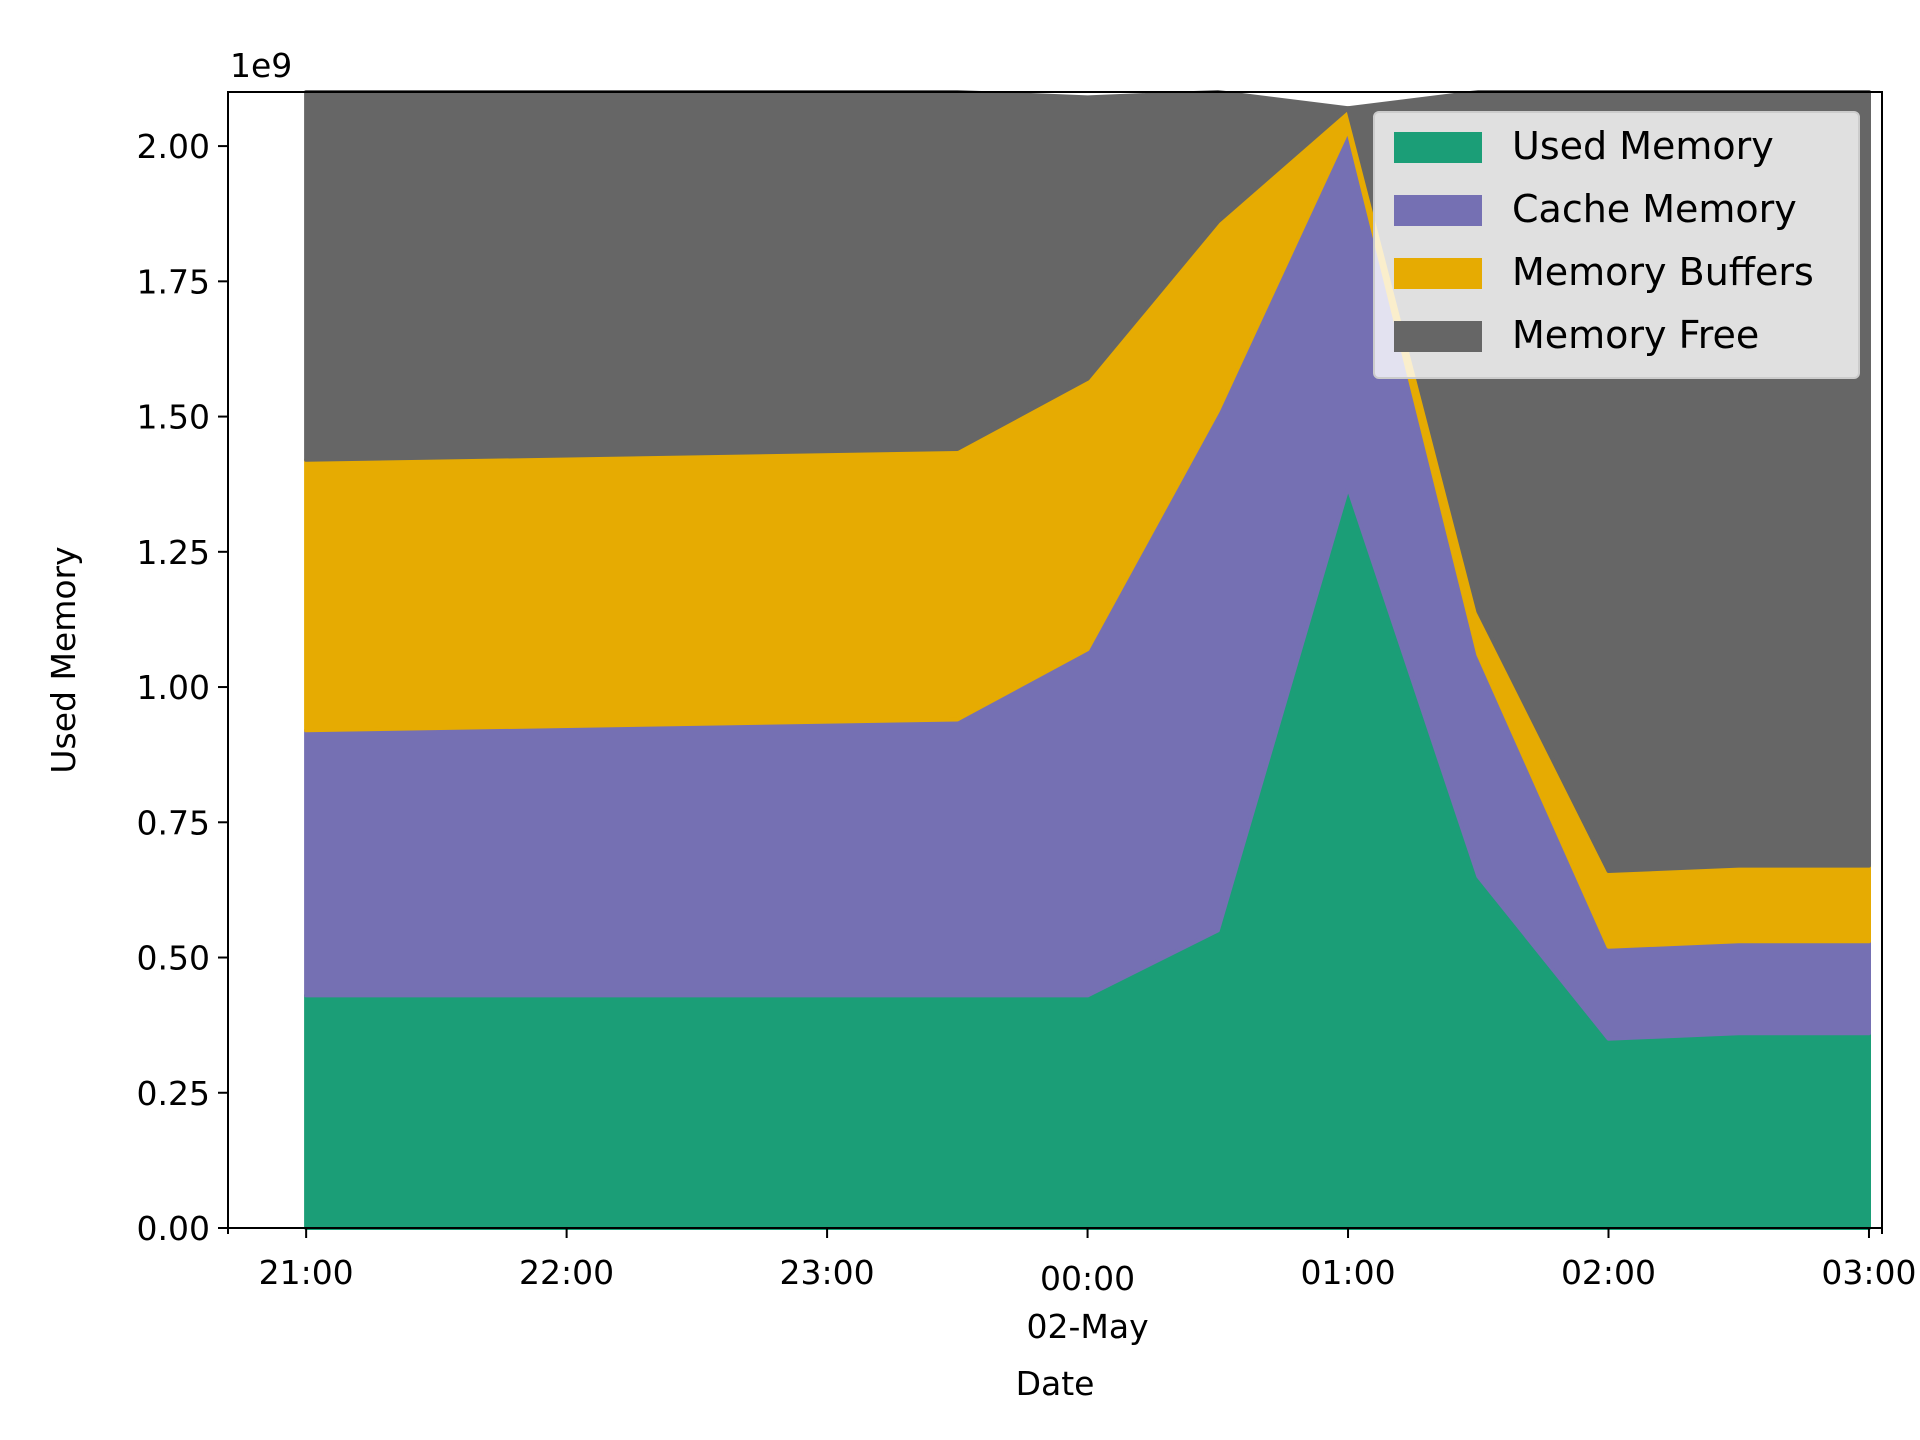 The height and width of the screenshot is (1440, 1920). Describe the element at coordinates (306, 1272) in the screenshot. I see `x-tick-label: 21:00` at that location.